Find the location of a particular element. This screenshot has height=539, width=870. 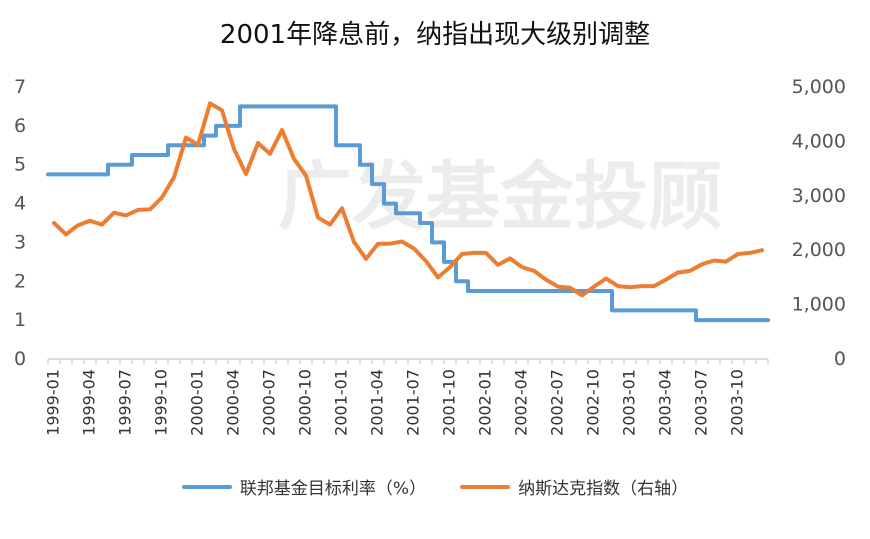

legend-item-fed-rate: 联邦基金目标利率（%） is located at coordinates (304, 486).